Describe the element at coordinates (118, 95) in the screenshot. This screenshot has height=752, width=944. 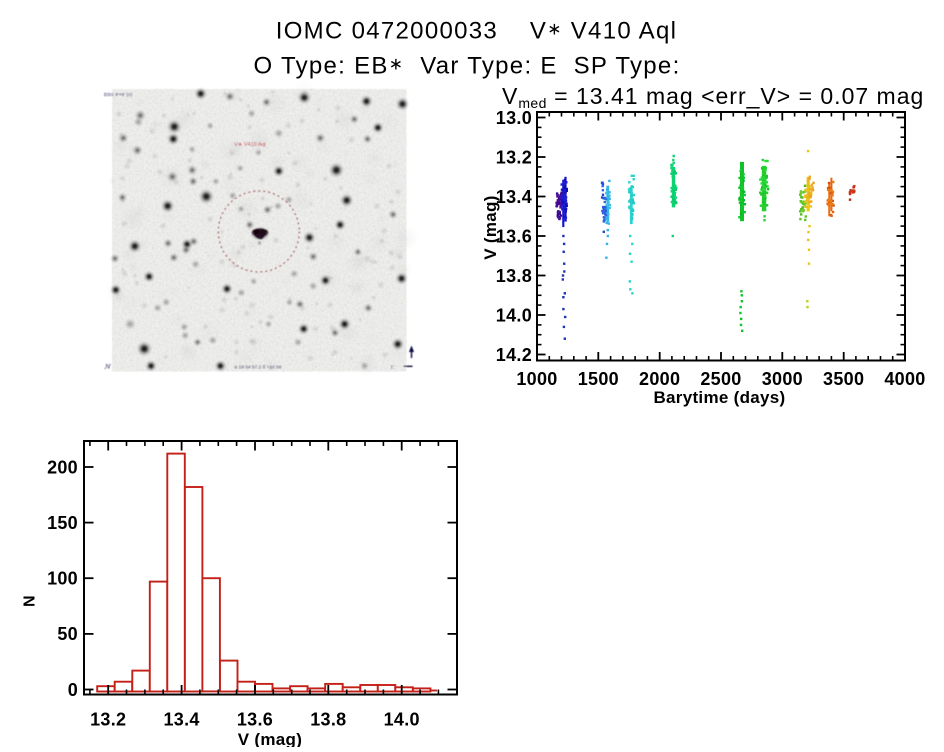
I see `svg-text: DSS 8'×8' (n)` at that location.